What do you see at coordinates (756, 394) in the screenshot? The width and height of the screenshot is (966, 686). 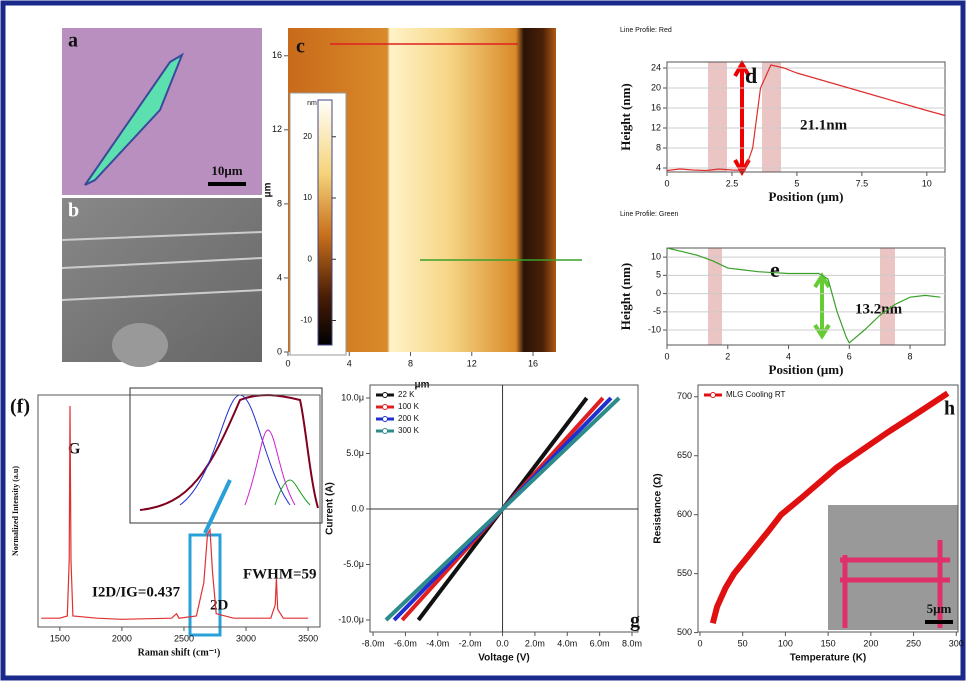 I see `legend-label: MLG Cooling RT` at bounding box center [756, 394].